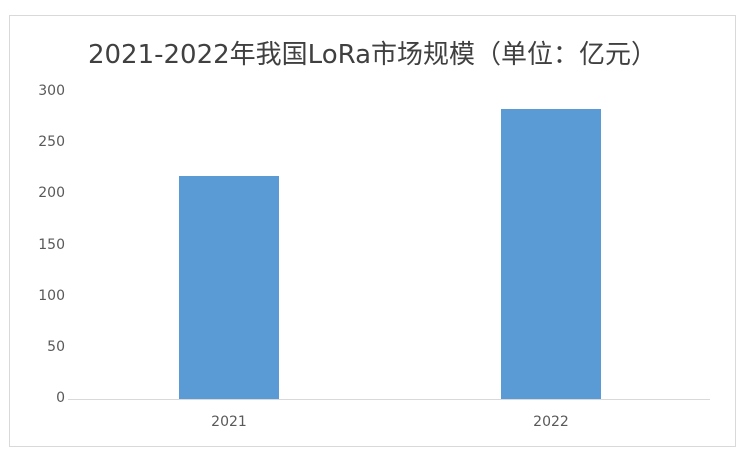  Describe the element at coordinates (51, 142) in the screenshot. I see `y-tick-label: 250` at that location.